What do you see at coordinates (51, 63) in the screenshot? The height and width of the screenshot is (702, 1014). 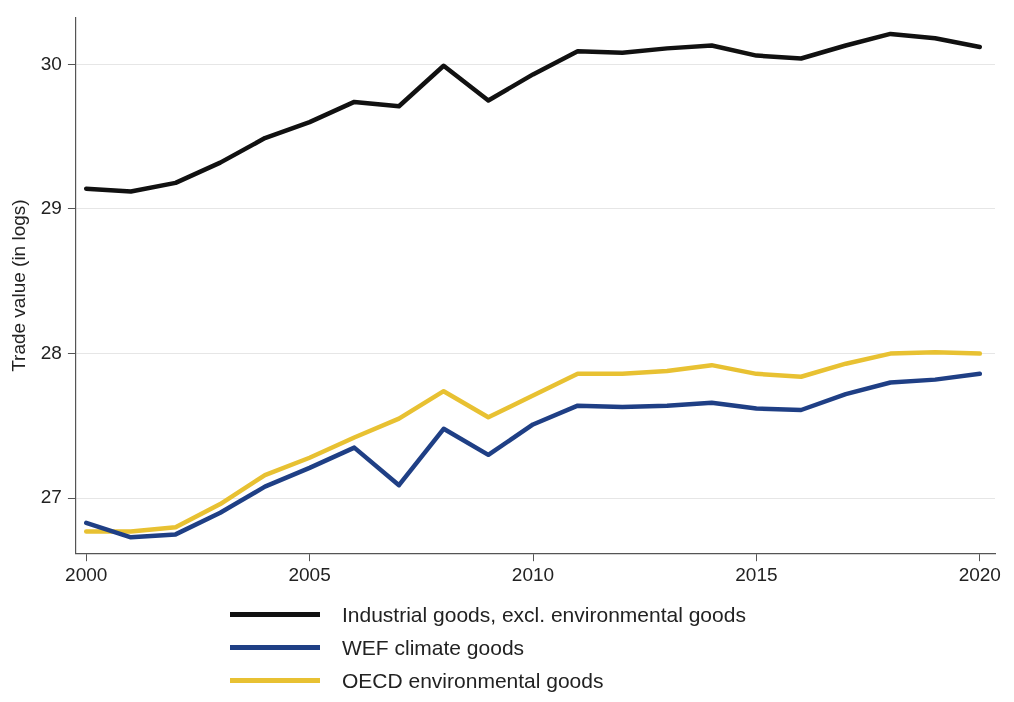 I see `y-tick-label: 30` at bounding box center [51, 63].